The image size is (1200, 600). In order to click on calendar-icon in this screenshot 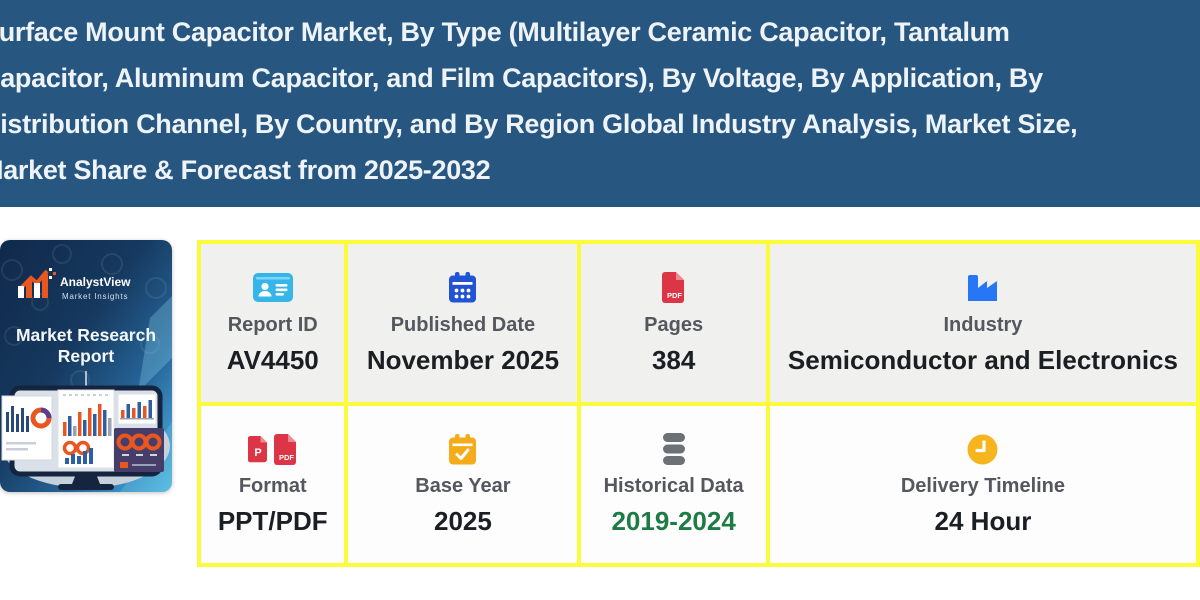, I will do `click(462, 288)`.